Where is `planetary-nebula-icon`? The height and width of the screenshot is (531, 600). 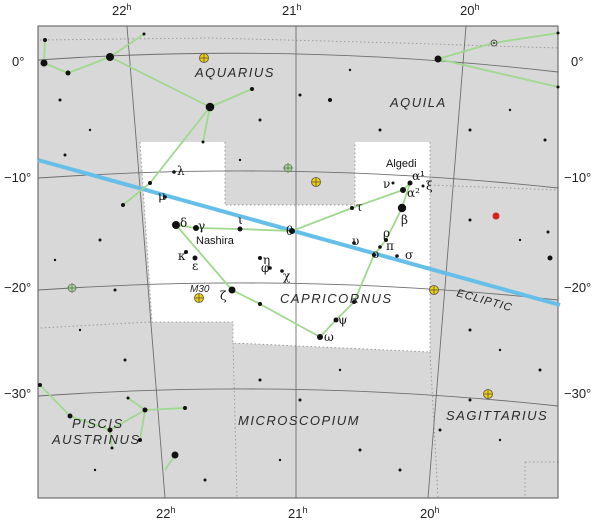 planetary-nebula-icon is located at coordinates (494, 43).